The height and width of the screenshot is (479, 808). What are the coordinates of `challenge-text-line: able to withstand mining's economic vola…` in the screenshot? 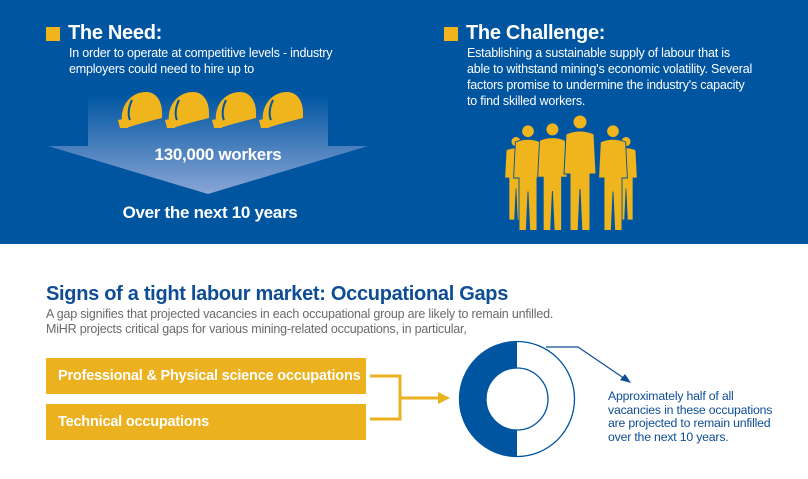 It's located at (610, 69).